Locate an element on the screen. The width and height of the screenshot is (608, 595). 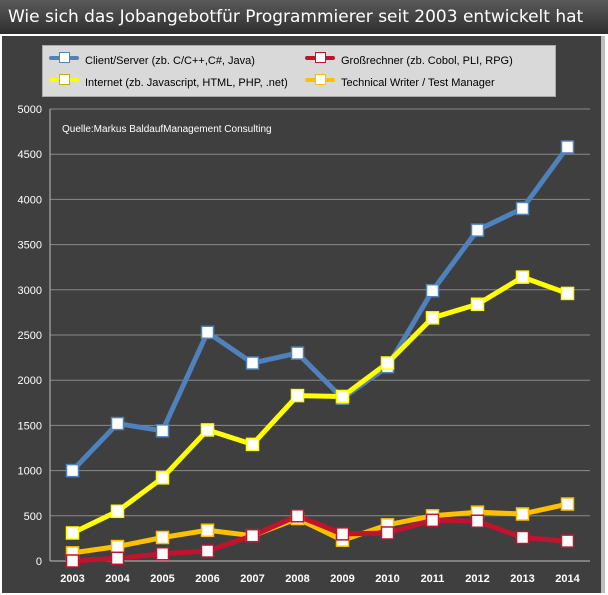
y-tick-label: 2000 is located at coordinates (30, 381).